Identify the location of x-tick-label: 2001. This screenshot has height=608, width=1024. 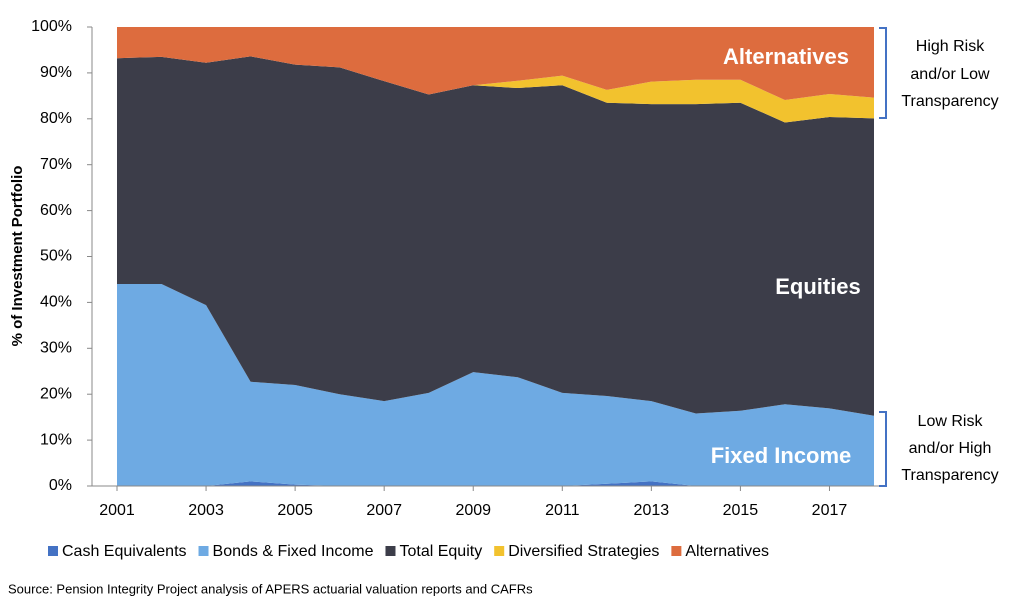
(117, 510).